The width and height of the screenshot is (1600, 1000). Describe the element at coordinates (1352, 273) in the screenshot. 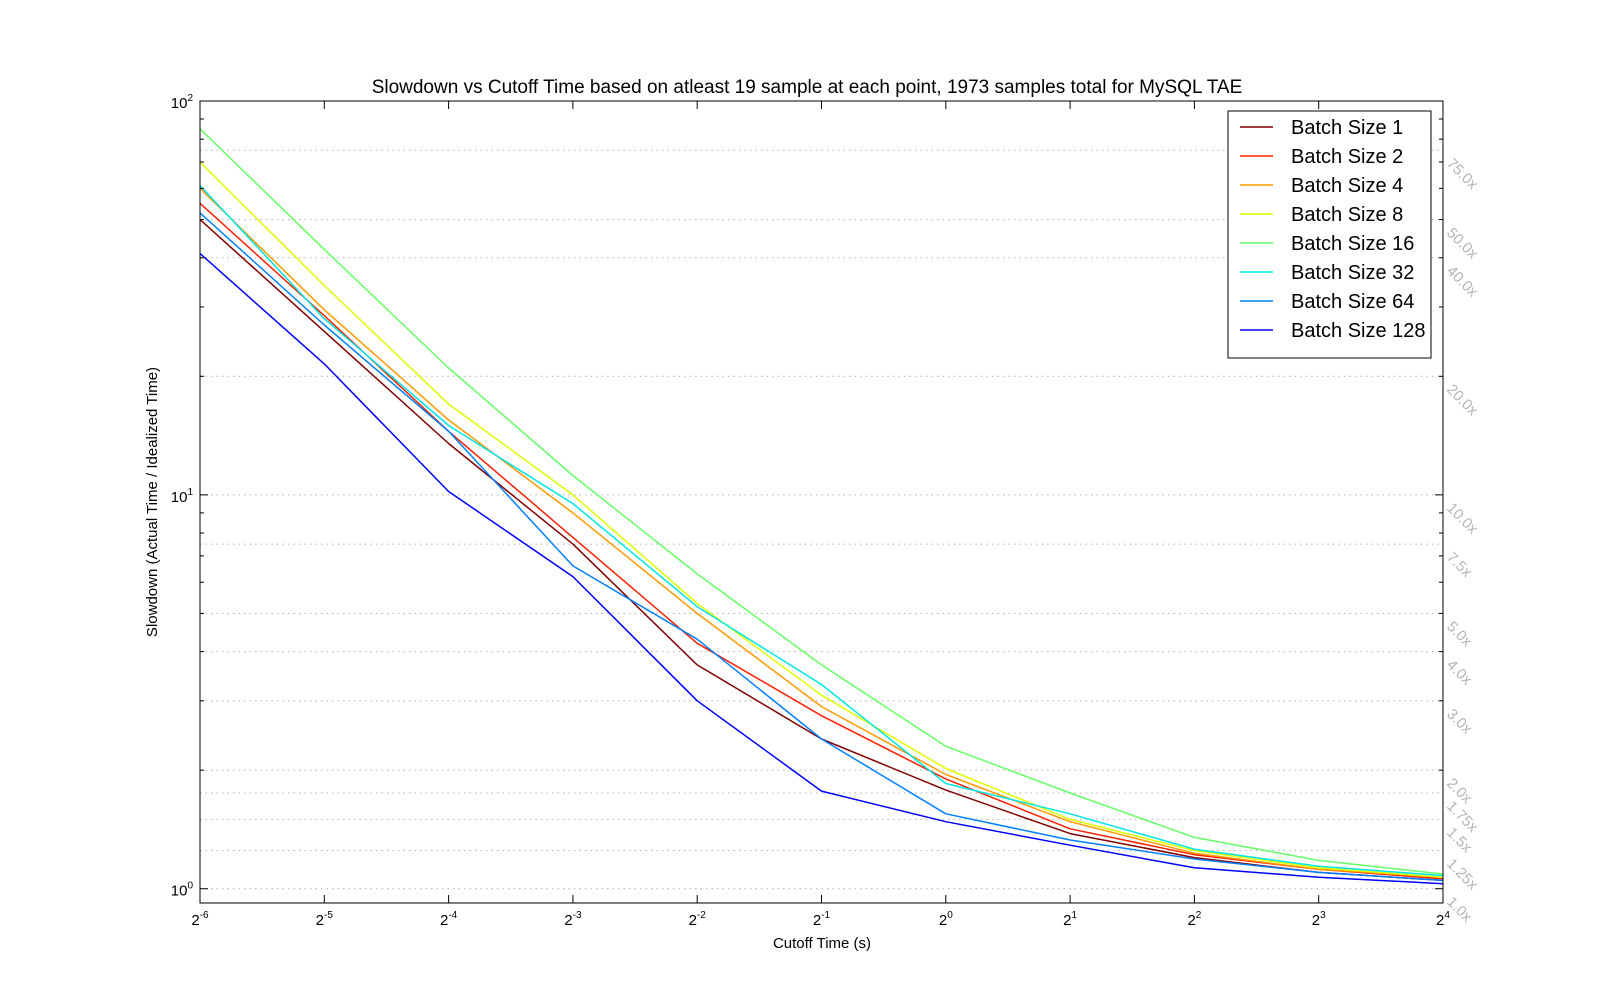

I see `legend-entry: Batch Size 32` at that location.